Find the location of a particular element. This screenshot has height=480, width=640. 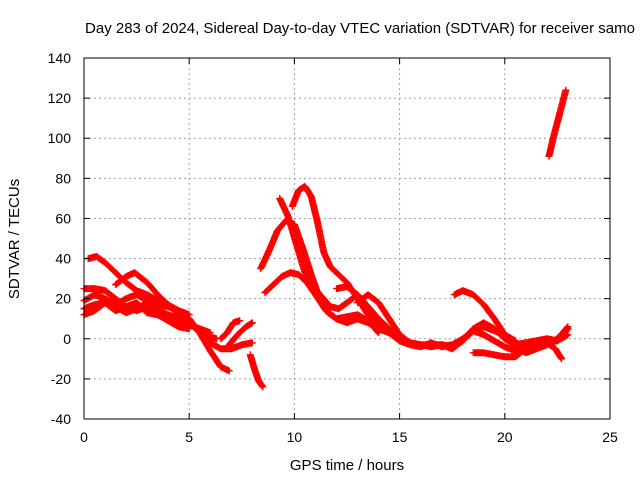

y-tick-label: 40 is located at coordinates (63, 259).